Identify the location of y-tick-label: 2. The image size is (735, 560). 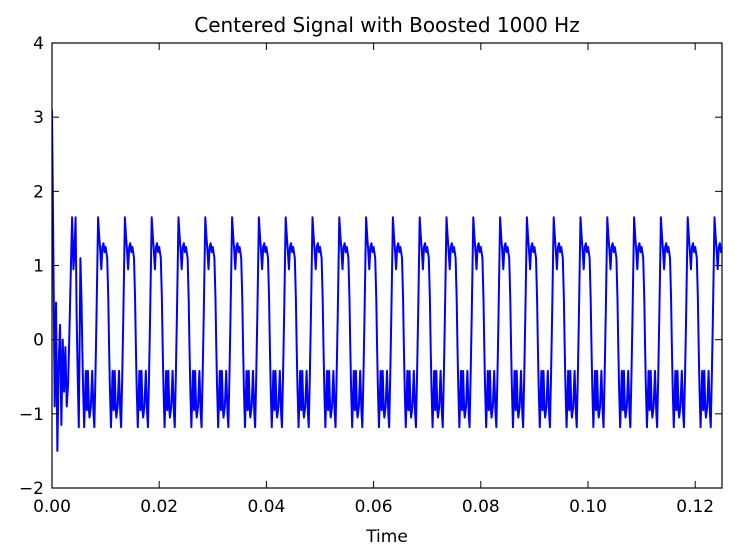
(38, 192).